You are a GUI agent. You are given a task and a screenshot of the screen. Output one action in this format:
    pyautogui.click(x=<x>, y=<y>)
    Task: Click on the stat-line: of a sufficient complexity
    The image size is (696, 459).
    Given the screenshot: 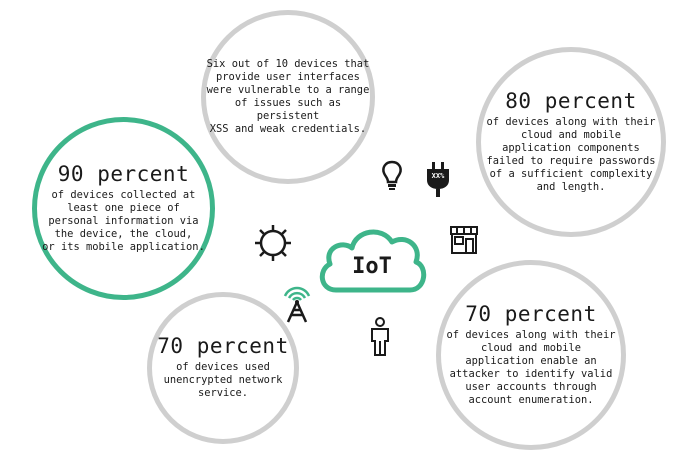 What is the action you would take?
    pyautogui.click(x=571, y=173)
    